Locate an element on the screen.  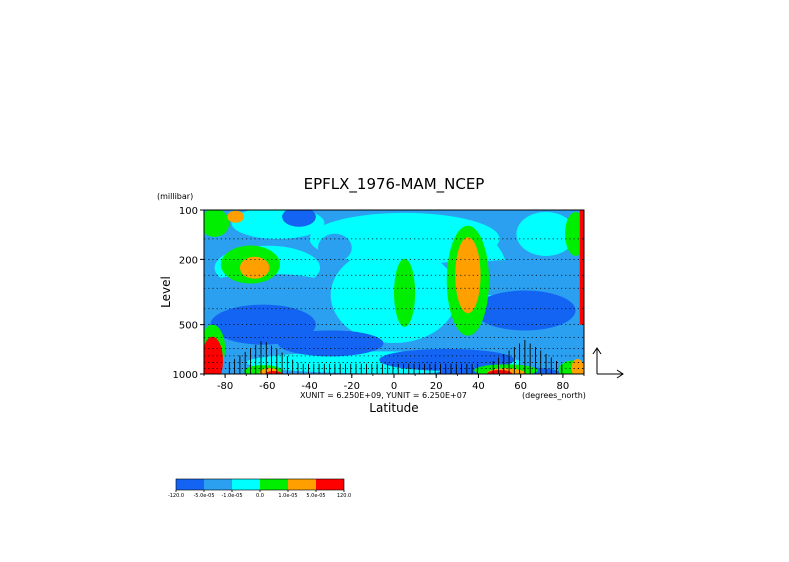
vertical-arrowhead is located at coordinates (597, 351).